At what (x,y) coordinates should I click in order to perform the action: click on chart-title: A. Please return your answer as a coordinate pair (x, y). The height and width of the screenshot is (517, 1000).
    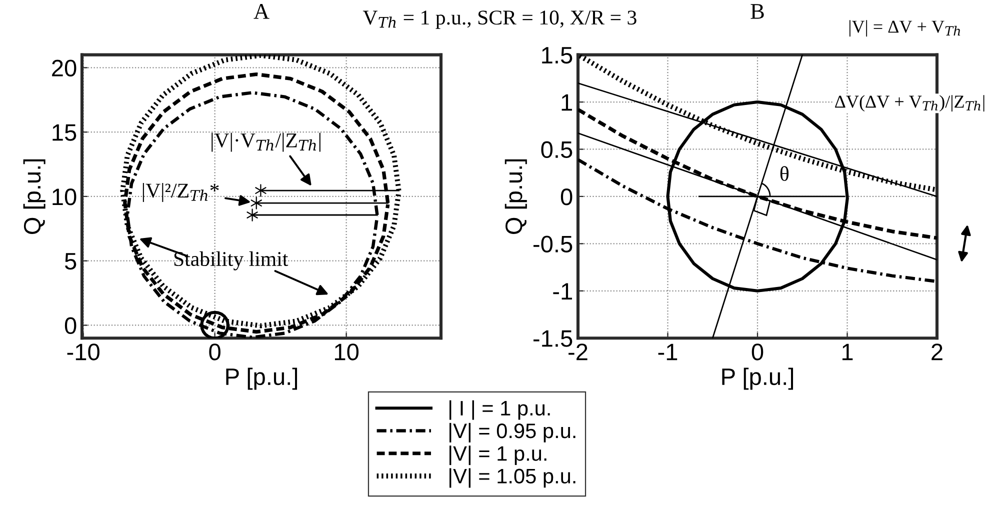
    Looking at the image, I should click on (262, 11).